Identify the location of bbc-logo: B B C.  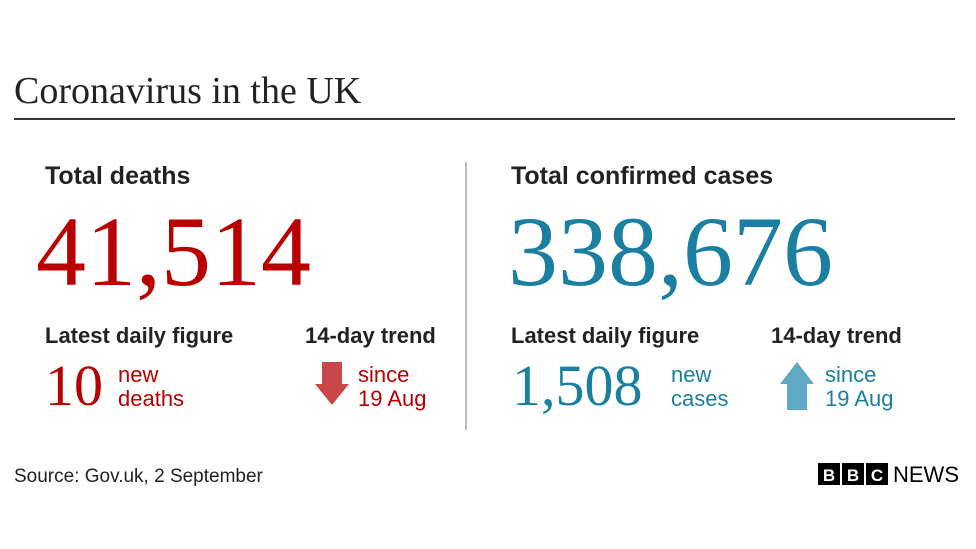
(853, 474).